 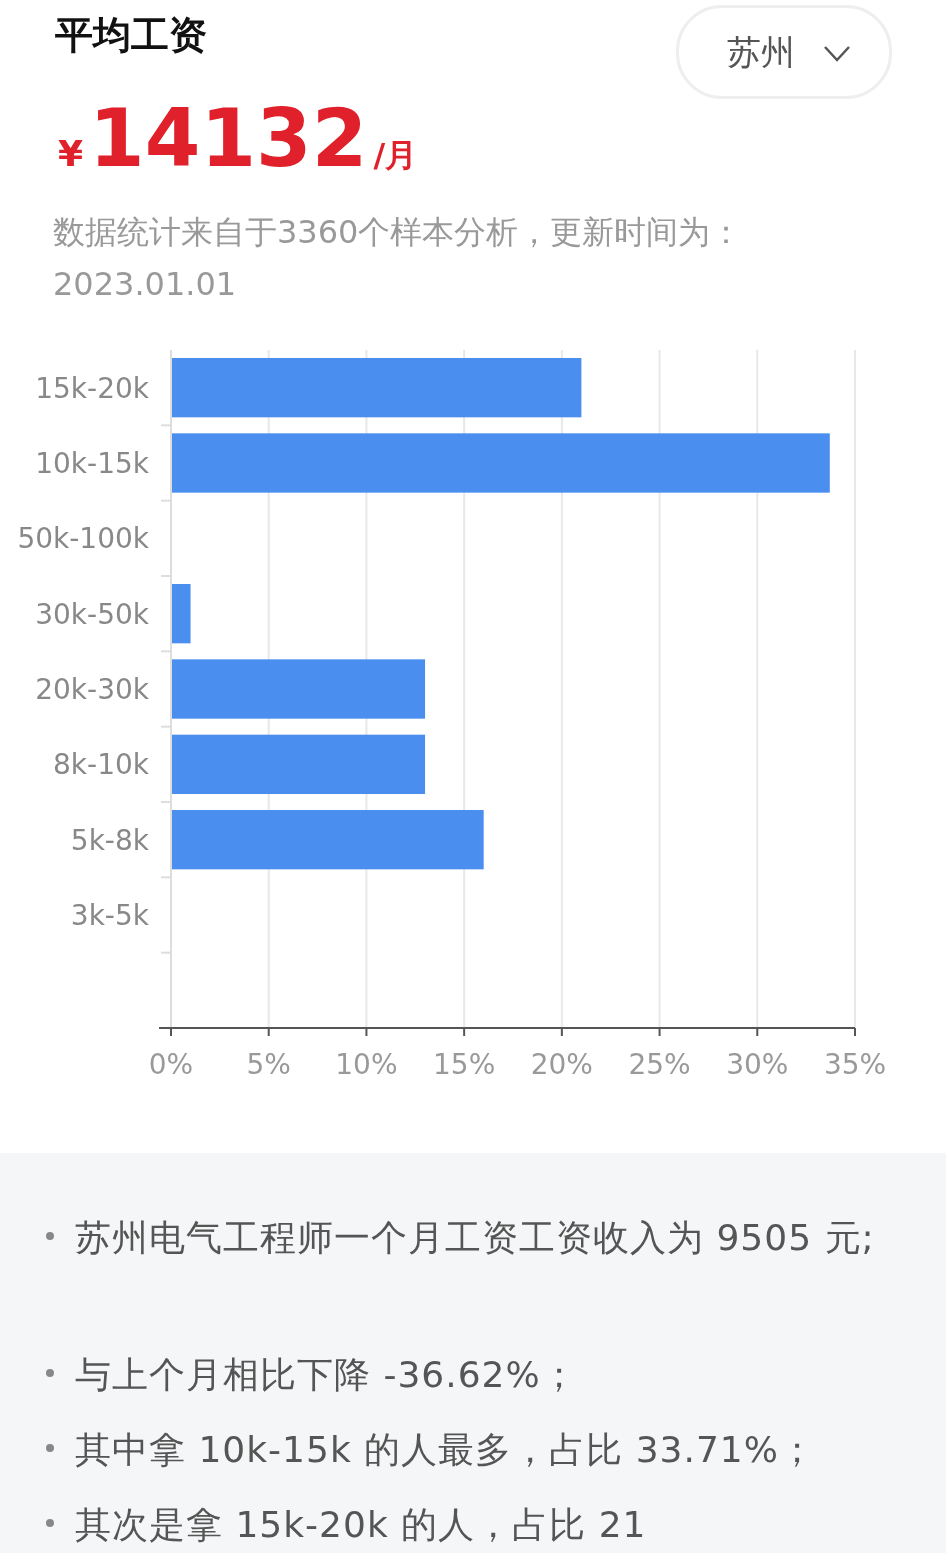 What do you see at coordinates (361, 1525) in the screenshot?
I see `text: 其次是拿 15k-20k 的人，占比 21` at bounding box center [361, 1525].